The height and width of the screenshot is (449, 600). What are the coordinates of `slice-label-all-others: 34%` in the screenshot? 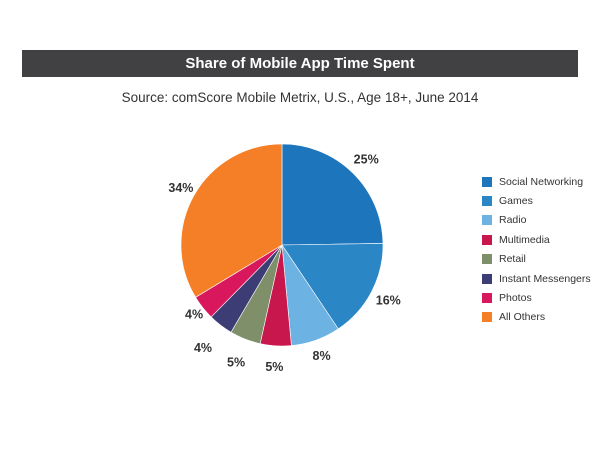 It's located at (180, 188).